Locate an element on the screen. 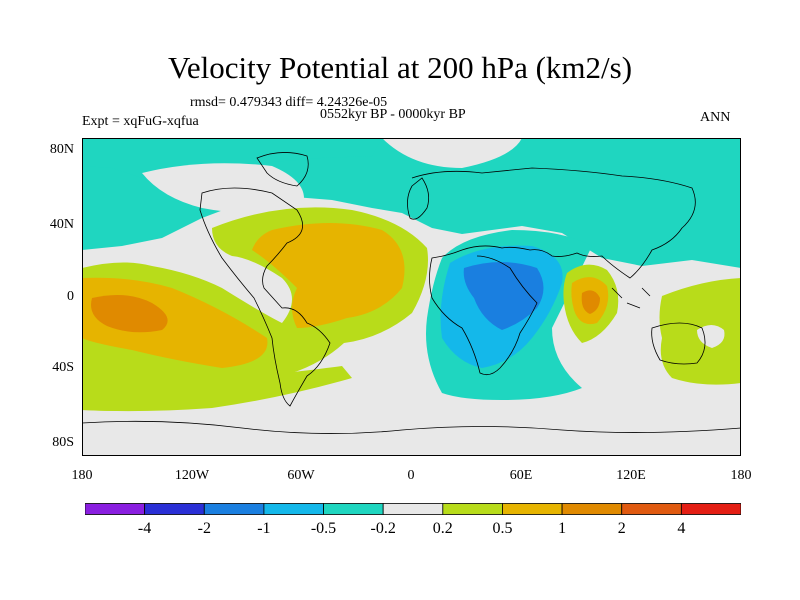 This screenshot has height=600, width=800. colorbar-label: -0.5 is located at coordinates (323, 528).